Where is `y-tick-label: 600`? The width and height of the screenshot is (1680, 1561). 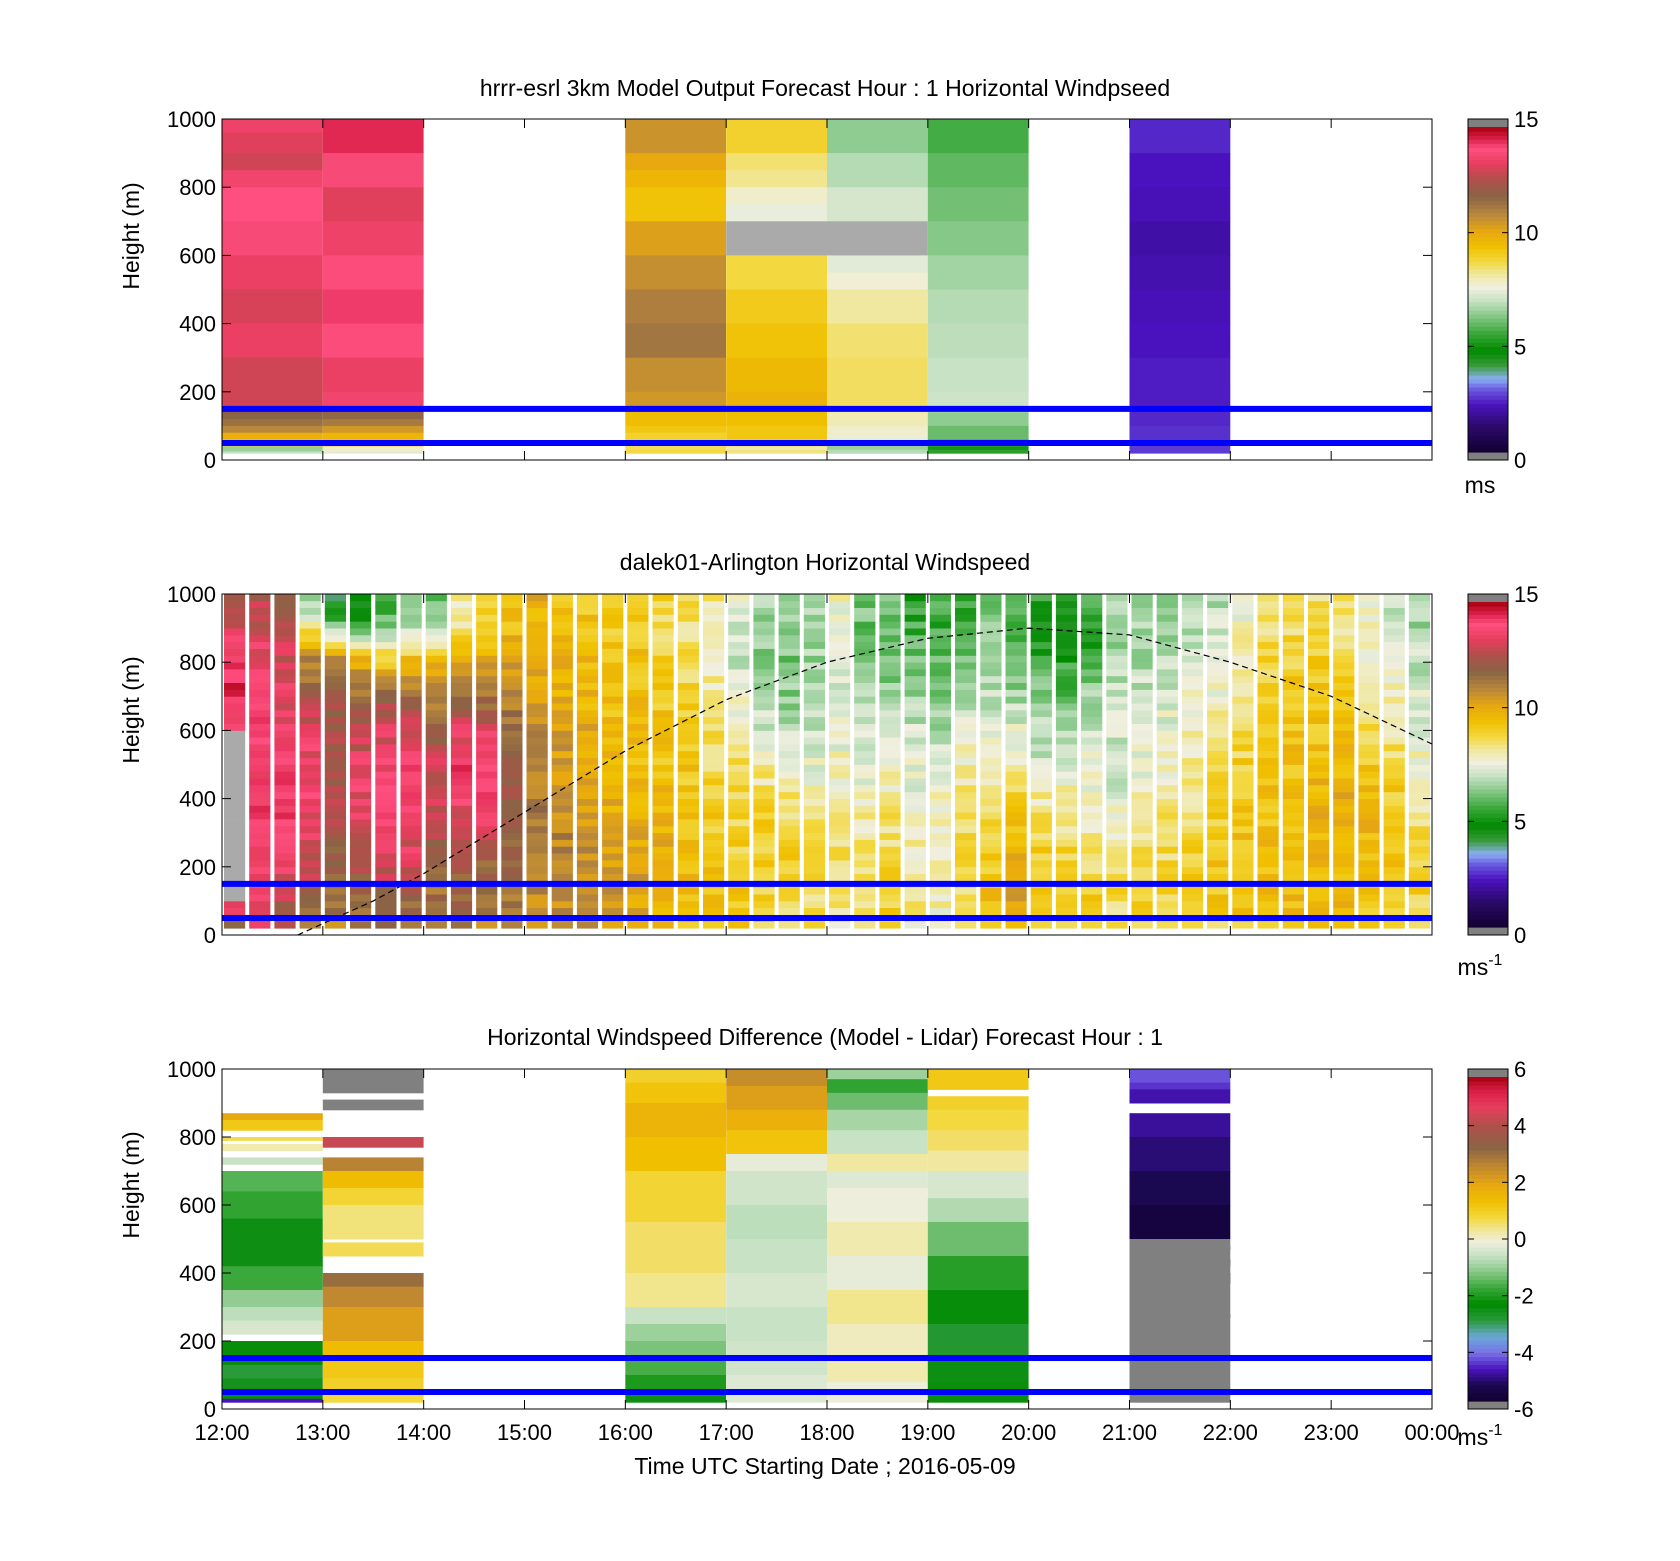 y-tick-label: 600 is located at coordinates (197, 730).